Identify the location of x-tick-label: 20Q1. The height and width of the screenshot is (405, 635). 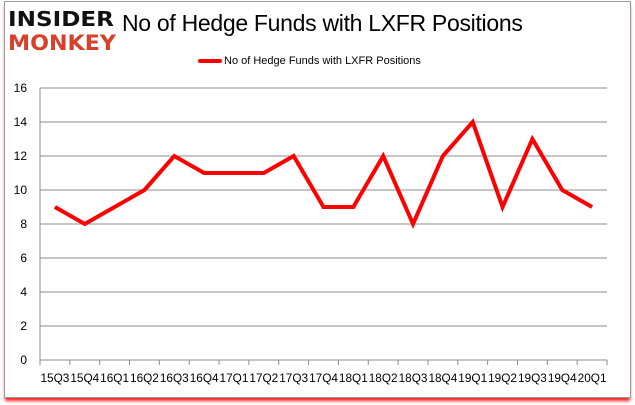
(592, 378).